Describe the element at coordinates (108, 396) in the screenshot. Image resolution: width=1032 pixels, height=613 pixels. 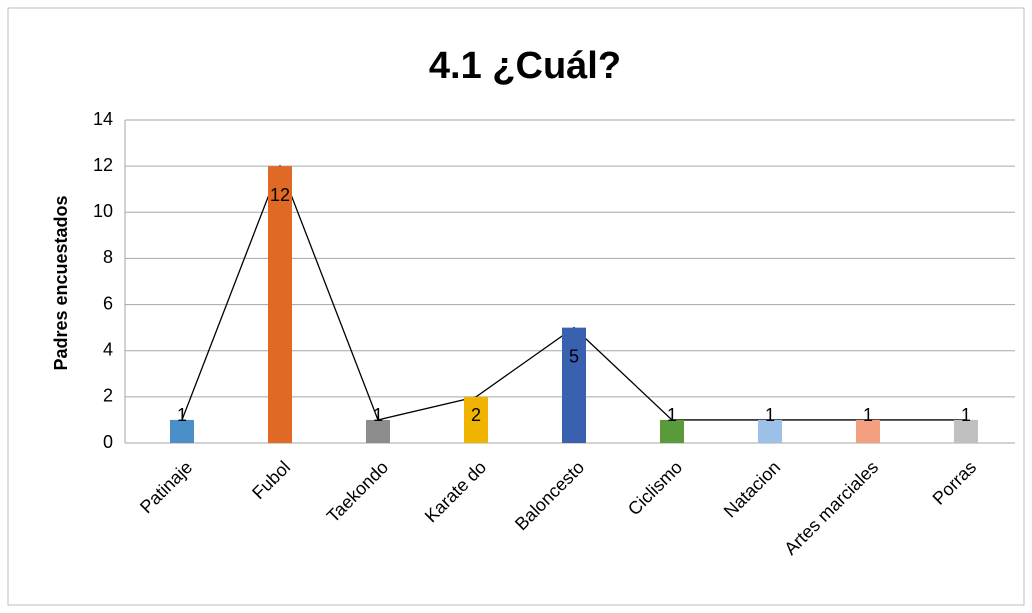
I see `y-tick-label: 2` at that location.